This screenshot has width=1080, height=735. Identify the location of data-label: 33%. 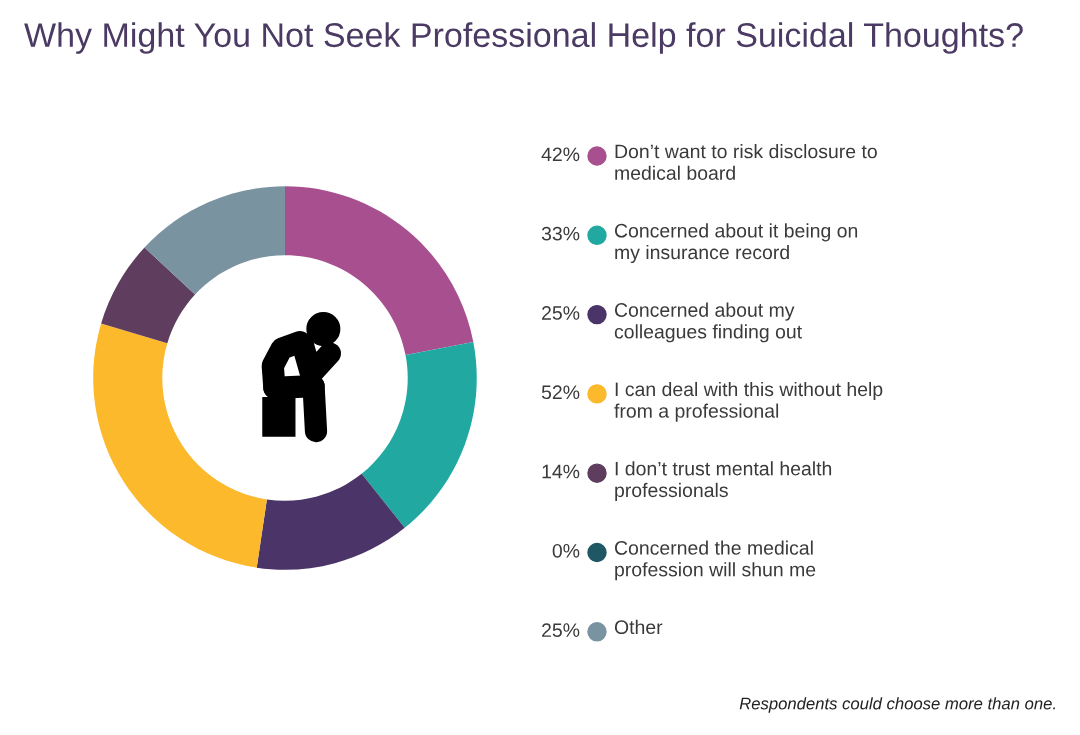
(560, 233).